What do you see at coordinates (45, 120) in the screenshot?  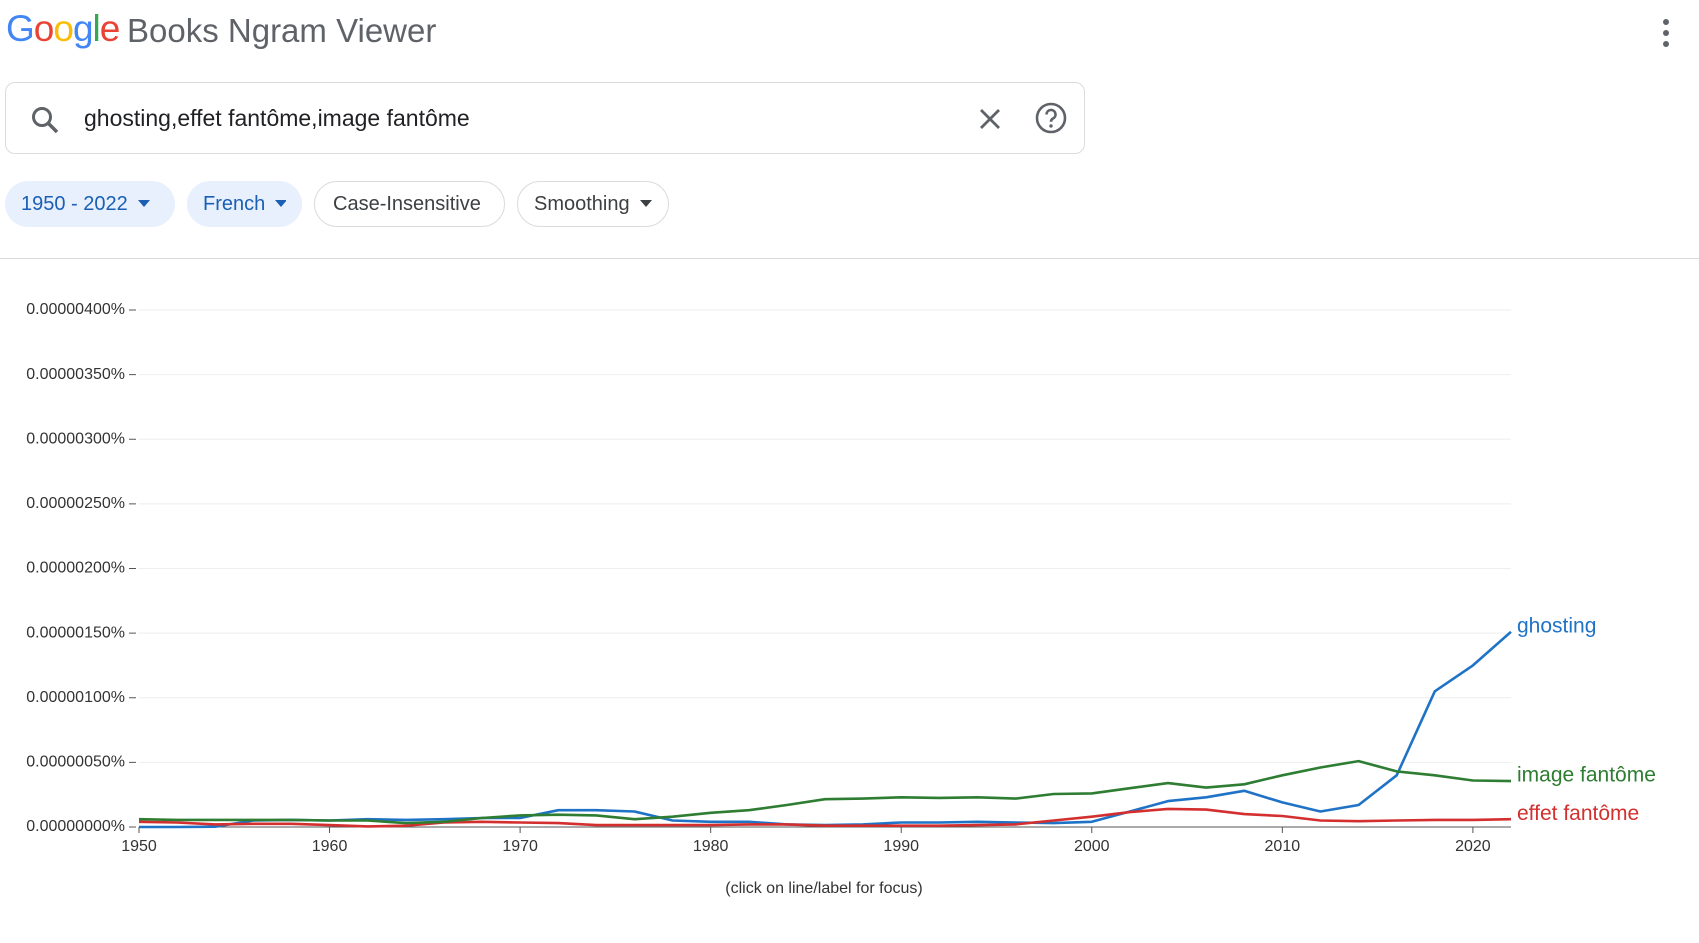 I see `search-icon` at bounding box center [45, 120].